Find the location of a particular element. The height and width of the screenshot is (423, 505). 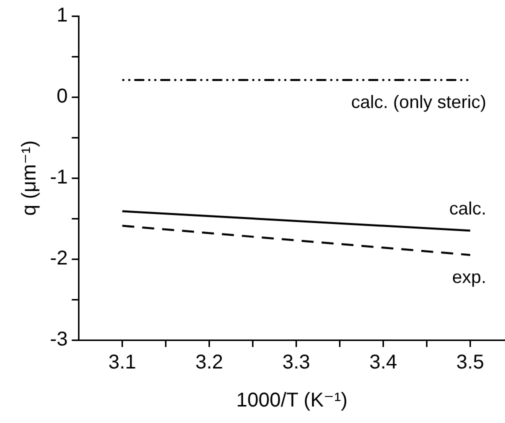

series-label: exp. is located at coordinates (469, 276).